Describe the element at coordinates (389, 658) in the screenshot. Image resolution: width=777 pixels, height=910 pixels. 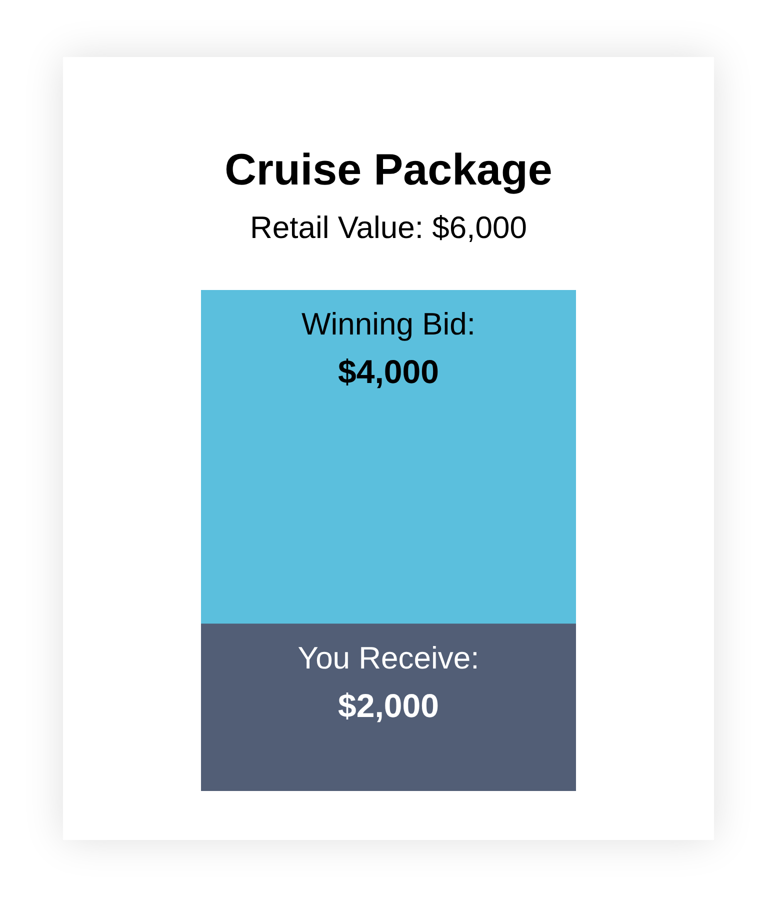
I see `series-label: You Receive:` at that location.